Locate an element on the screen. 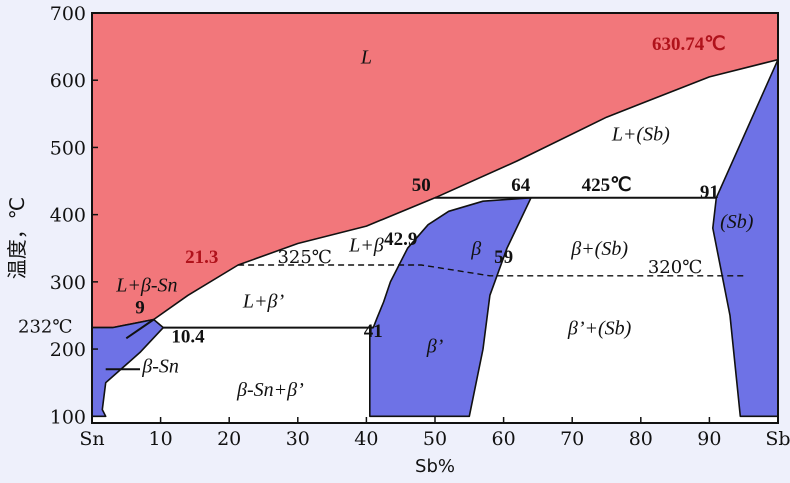  y-tick-label: 100 is located at coordinates (68, 417).